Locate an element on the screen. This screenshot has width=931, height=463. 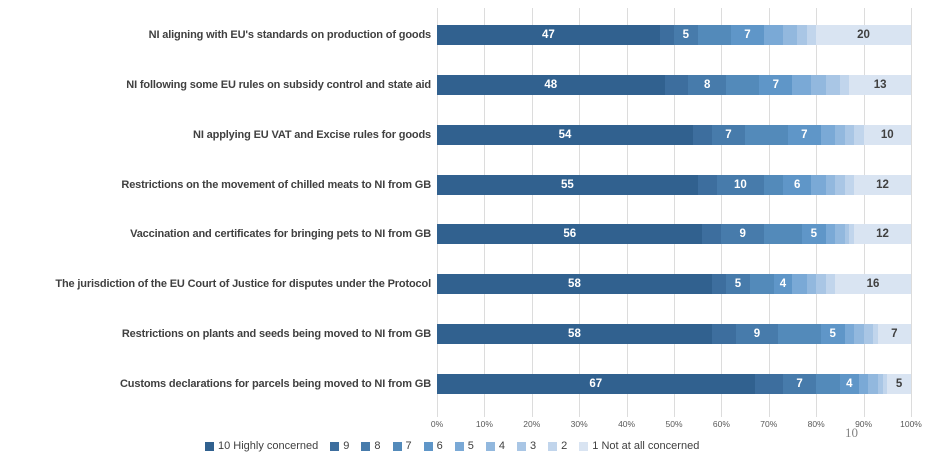
bar-segment: 47 is located at coordinates (548, 35).